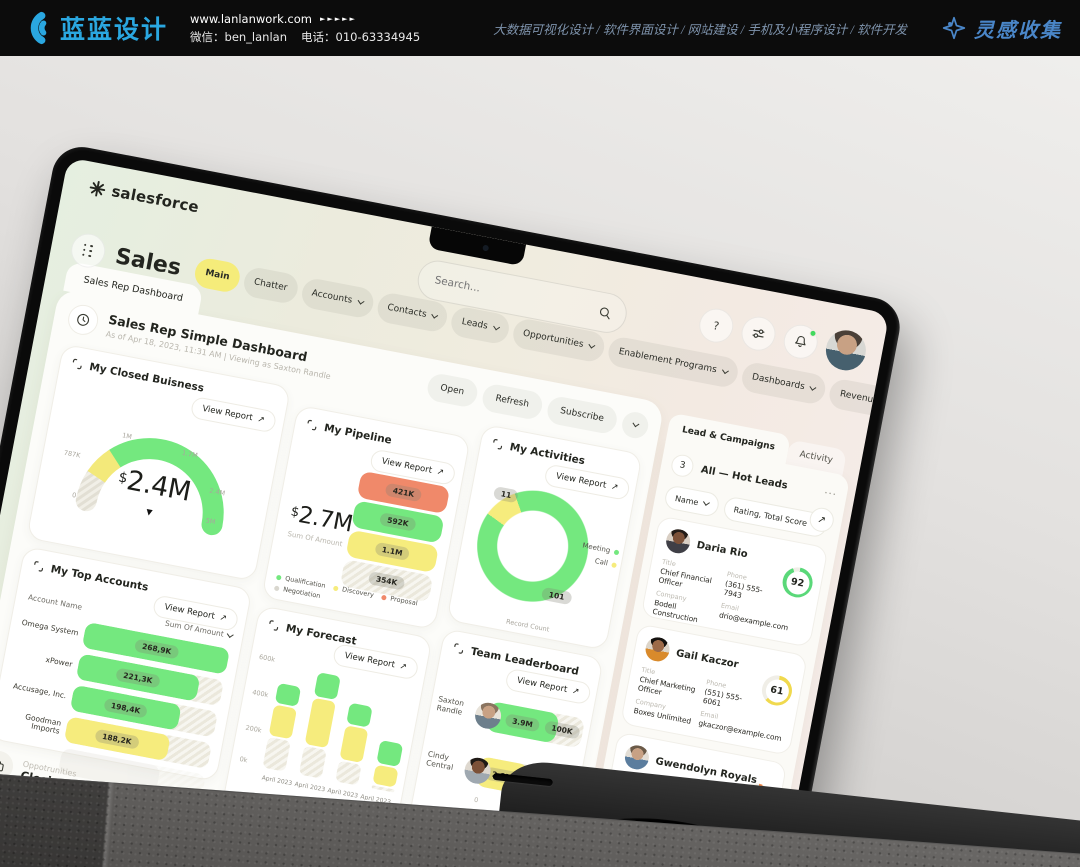 This screenshot has height=867, width=1080. I want to click on y-axis-tick: 0k, so click(243, 760).